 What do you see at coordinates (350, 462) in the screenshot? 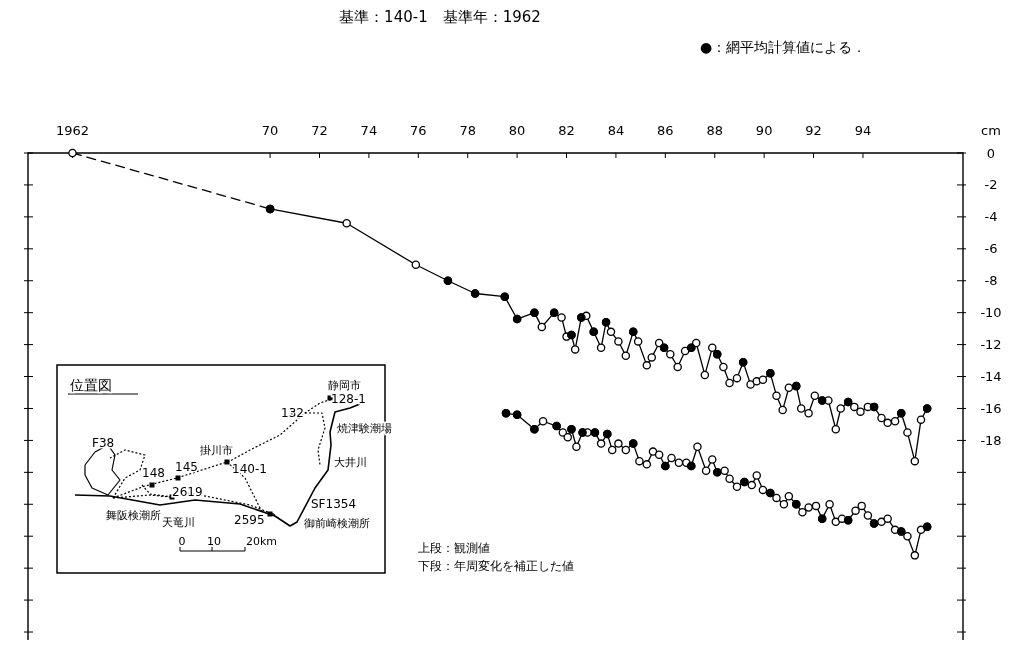
I see `annotation: 大井川` at bounding box center [350, 462].